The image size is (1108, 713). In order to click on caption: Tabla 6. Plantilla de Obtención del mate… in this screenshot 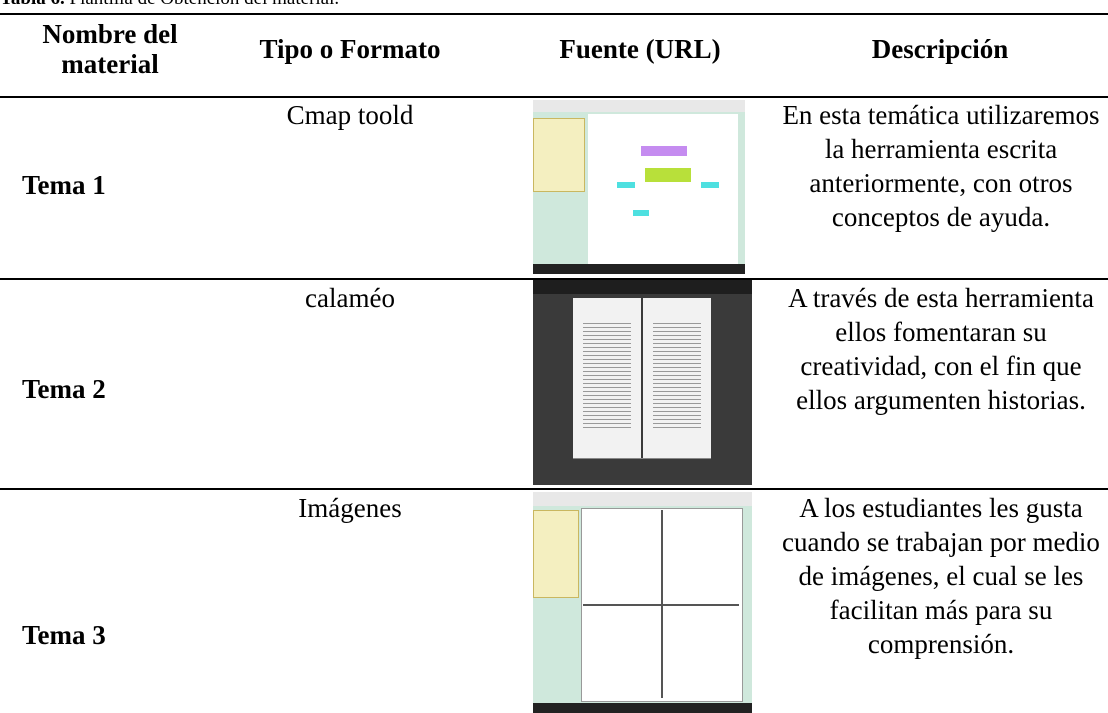, I will do `click(169, 5)`.